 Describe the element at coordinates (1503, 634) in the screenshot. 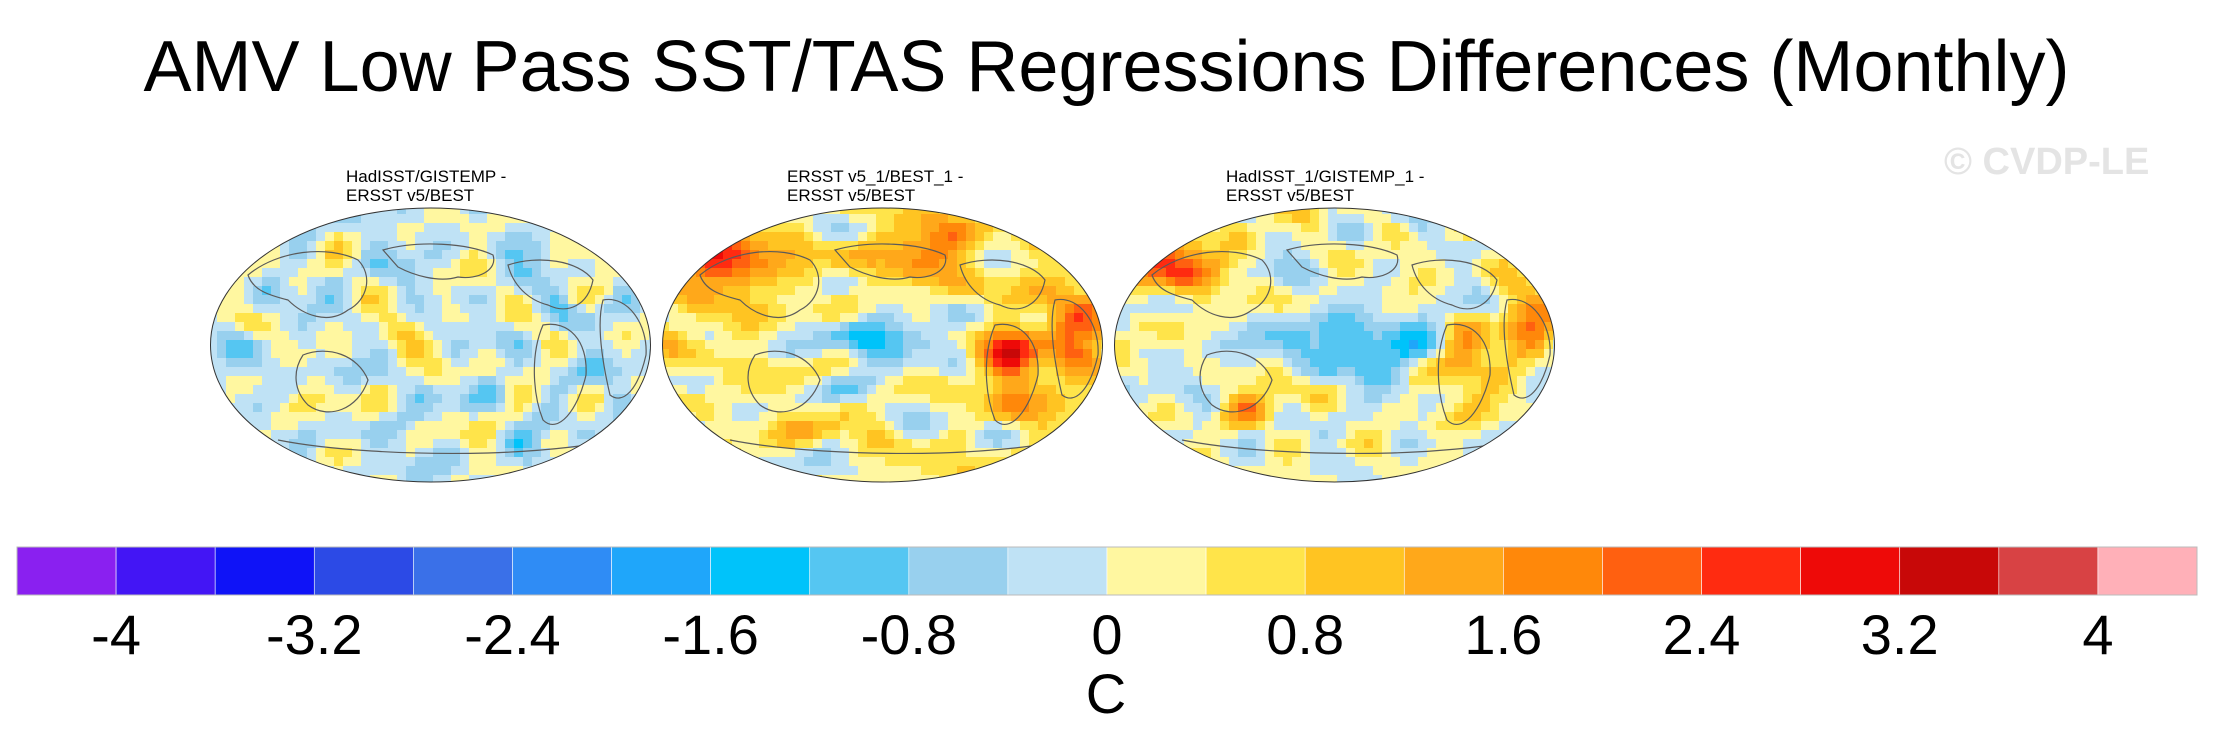

I see `colorbar-tick-label: 1.6` at that location.